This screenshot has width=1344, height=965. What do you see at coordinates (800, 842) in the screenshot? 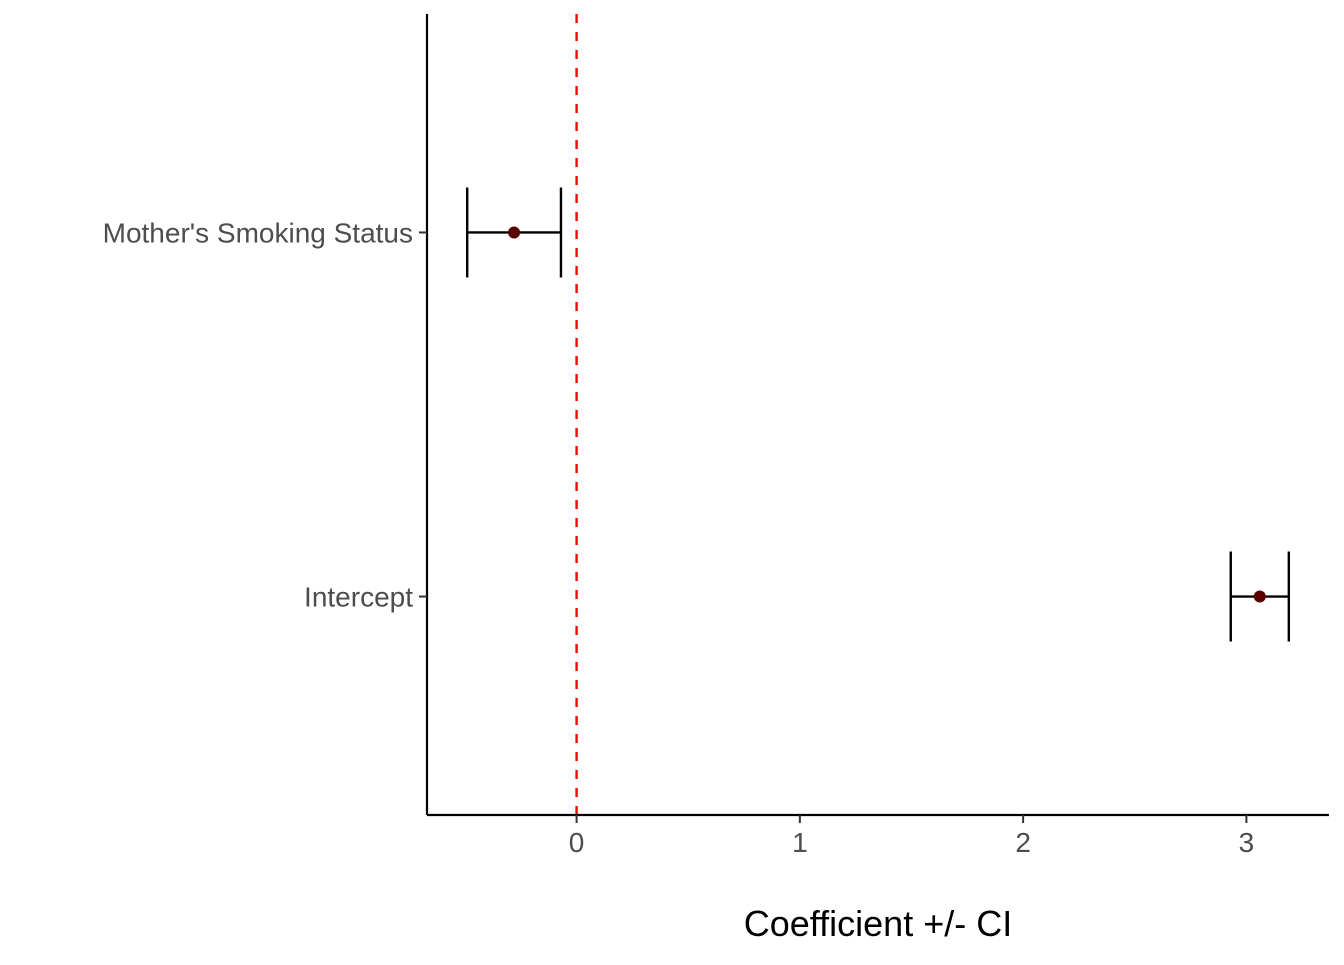
I see `x-tick-label: 1` at bounding box center [800, 842].